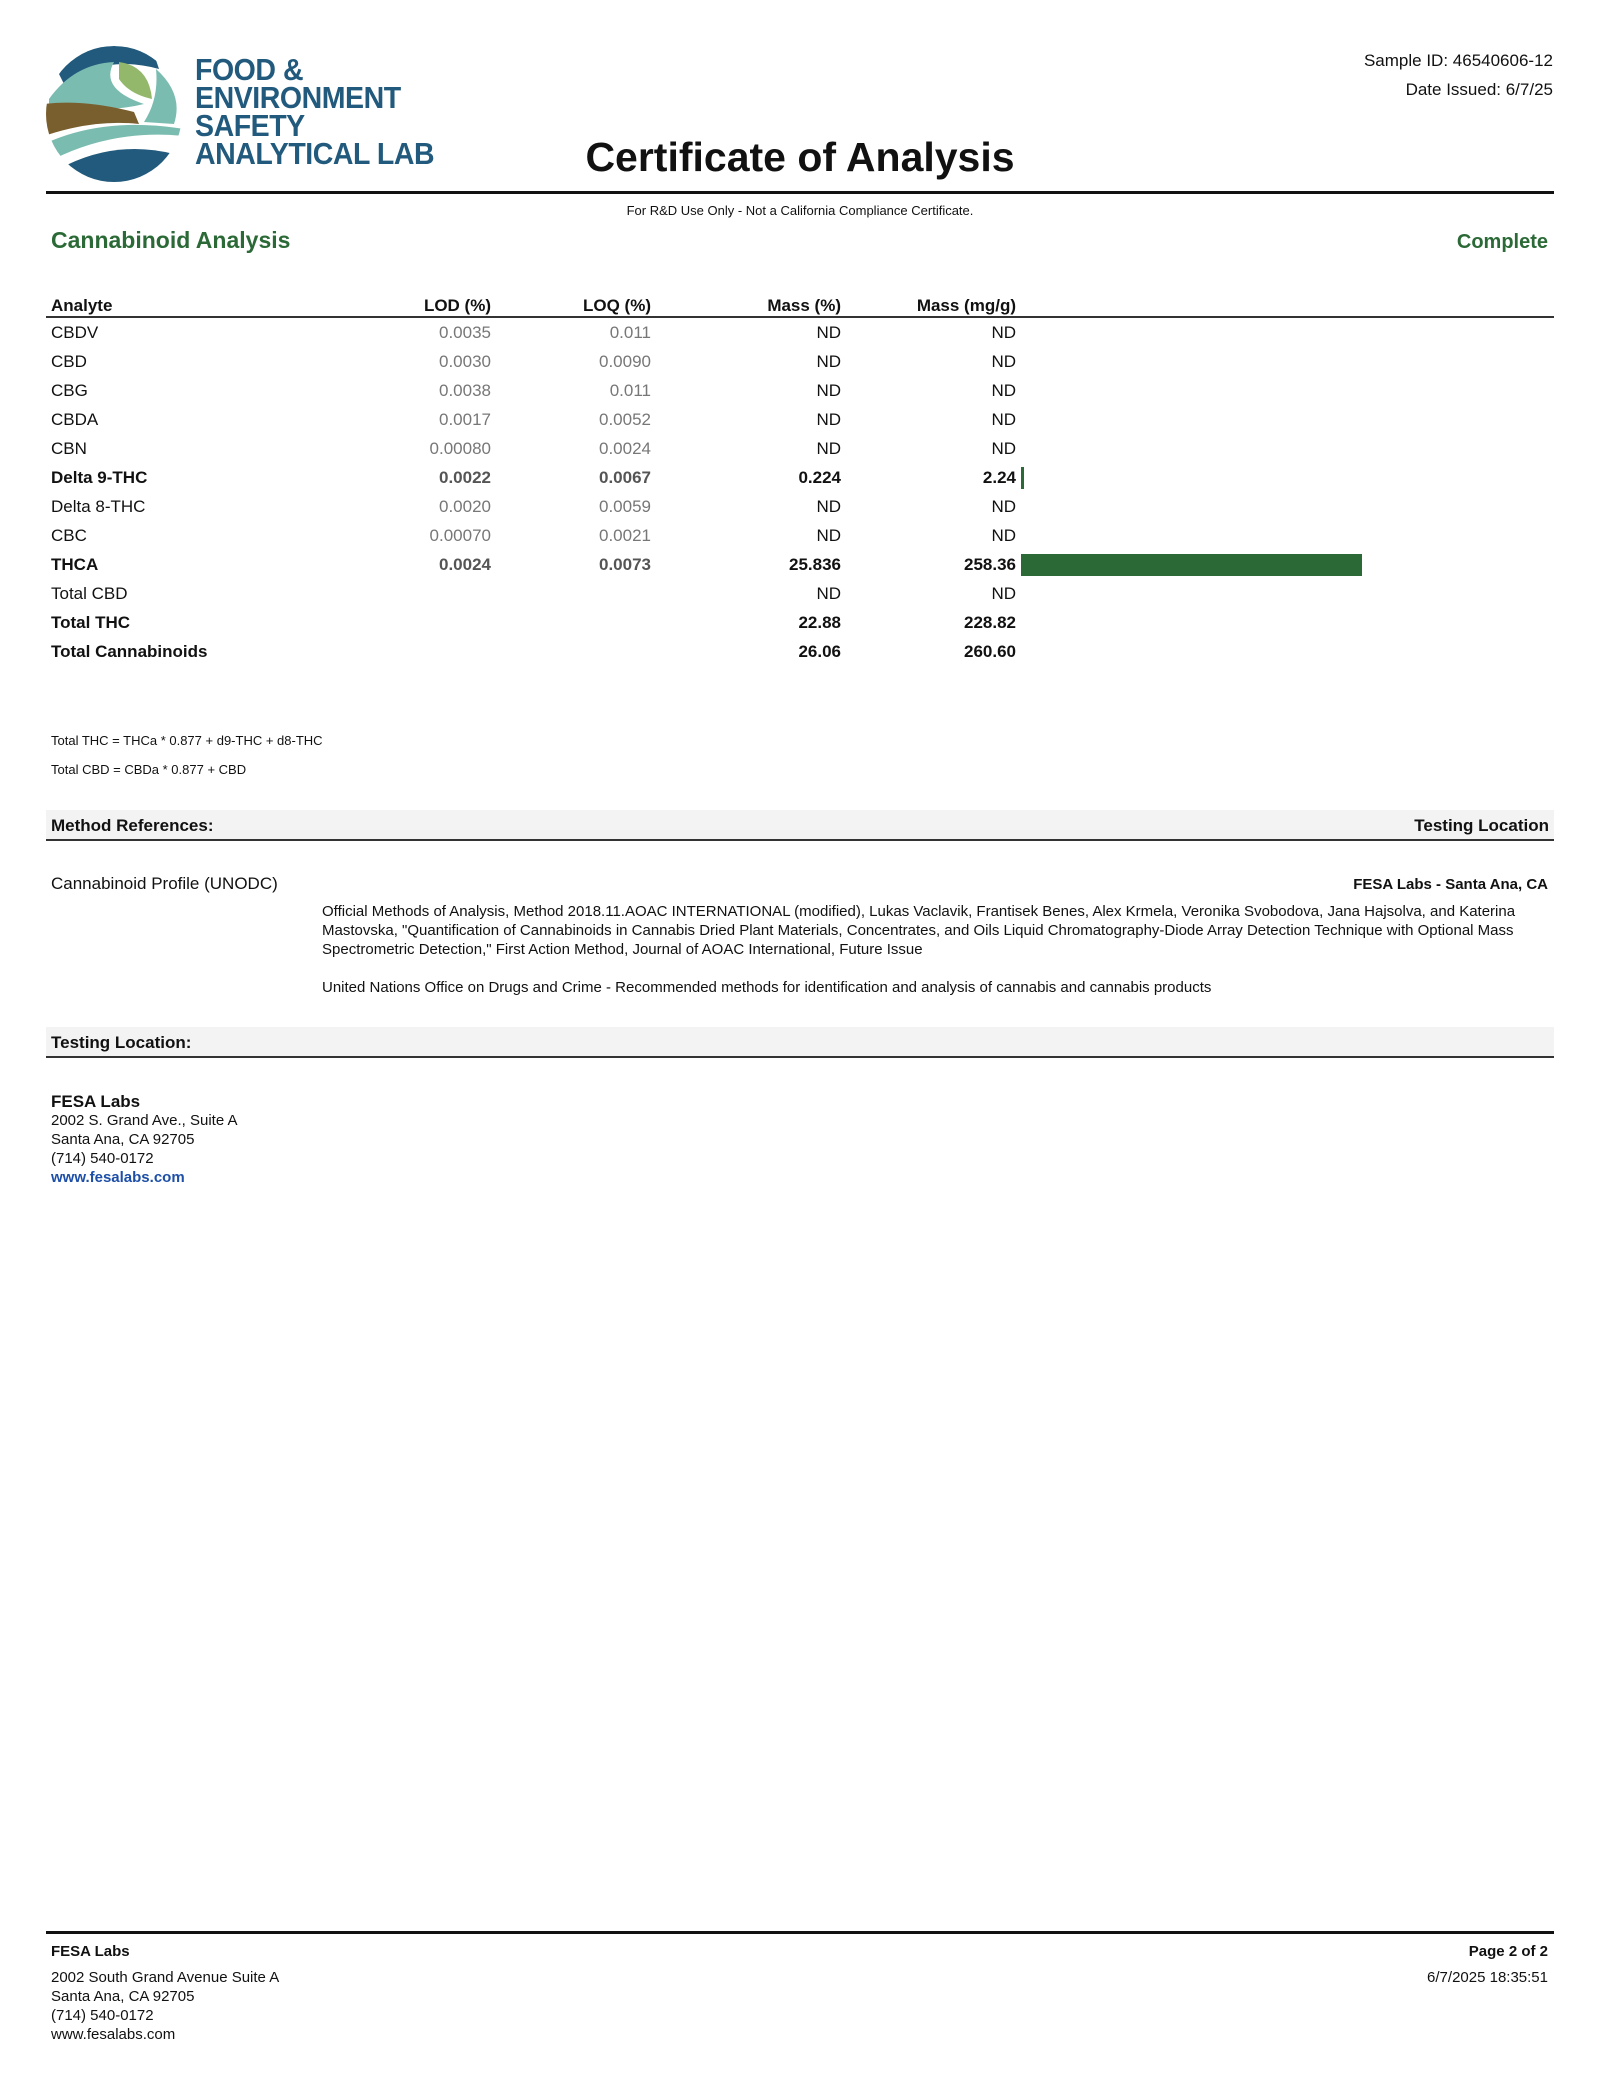  What do you see at coordinates (102, 2015) in the screenshot?
I see `footer-phone: (714) 540-0172` at bounding box center [102, 2015].